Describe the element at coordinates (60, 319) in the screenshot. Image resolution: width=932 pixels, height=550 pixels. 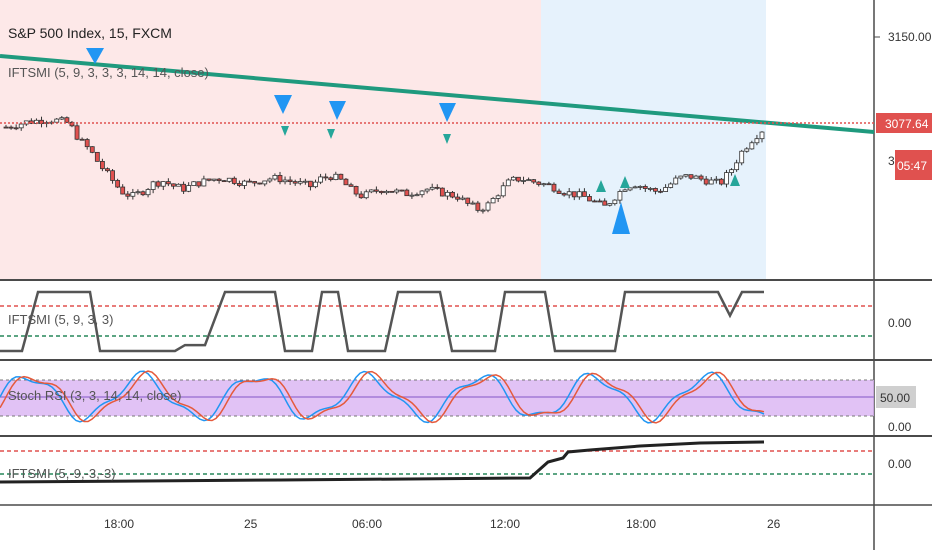
I see `ifts1-label: IFTSMI (5, 9, 3, 3)` at that location.